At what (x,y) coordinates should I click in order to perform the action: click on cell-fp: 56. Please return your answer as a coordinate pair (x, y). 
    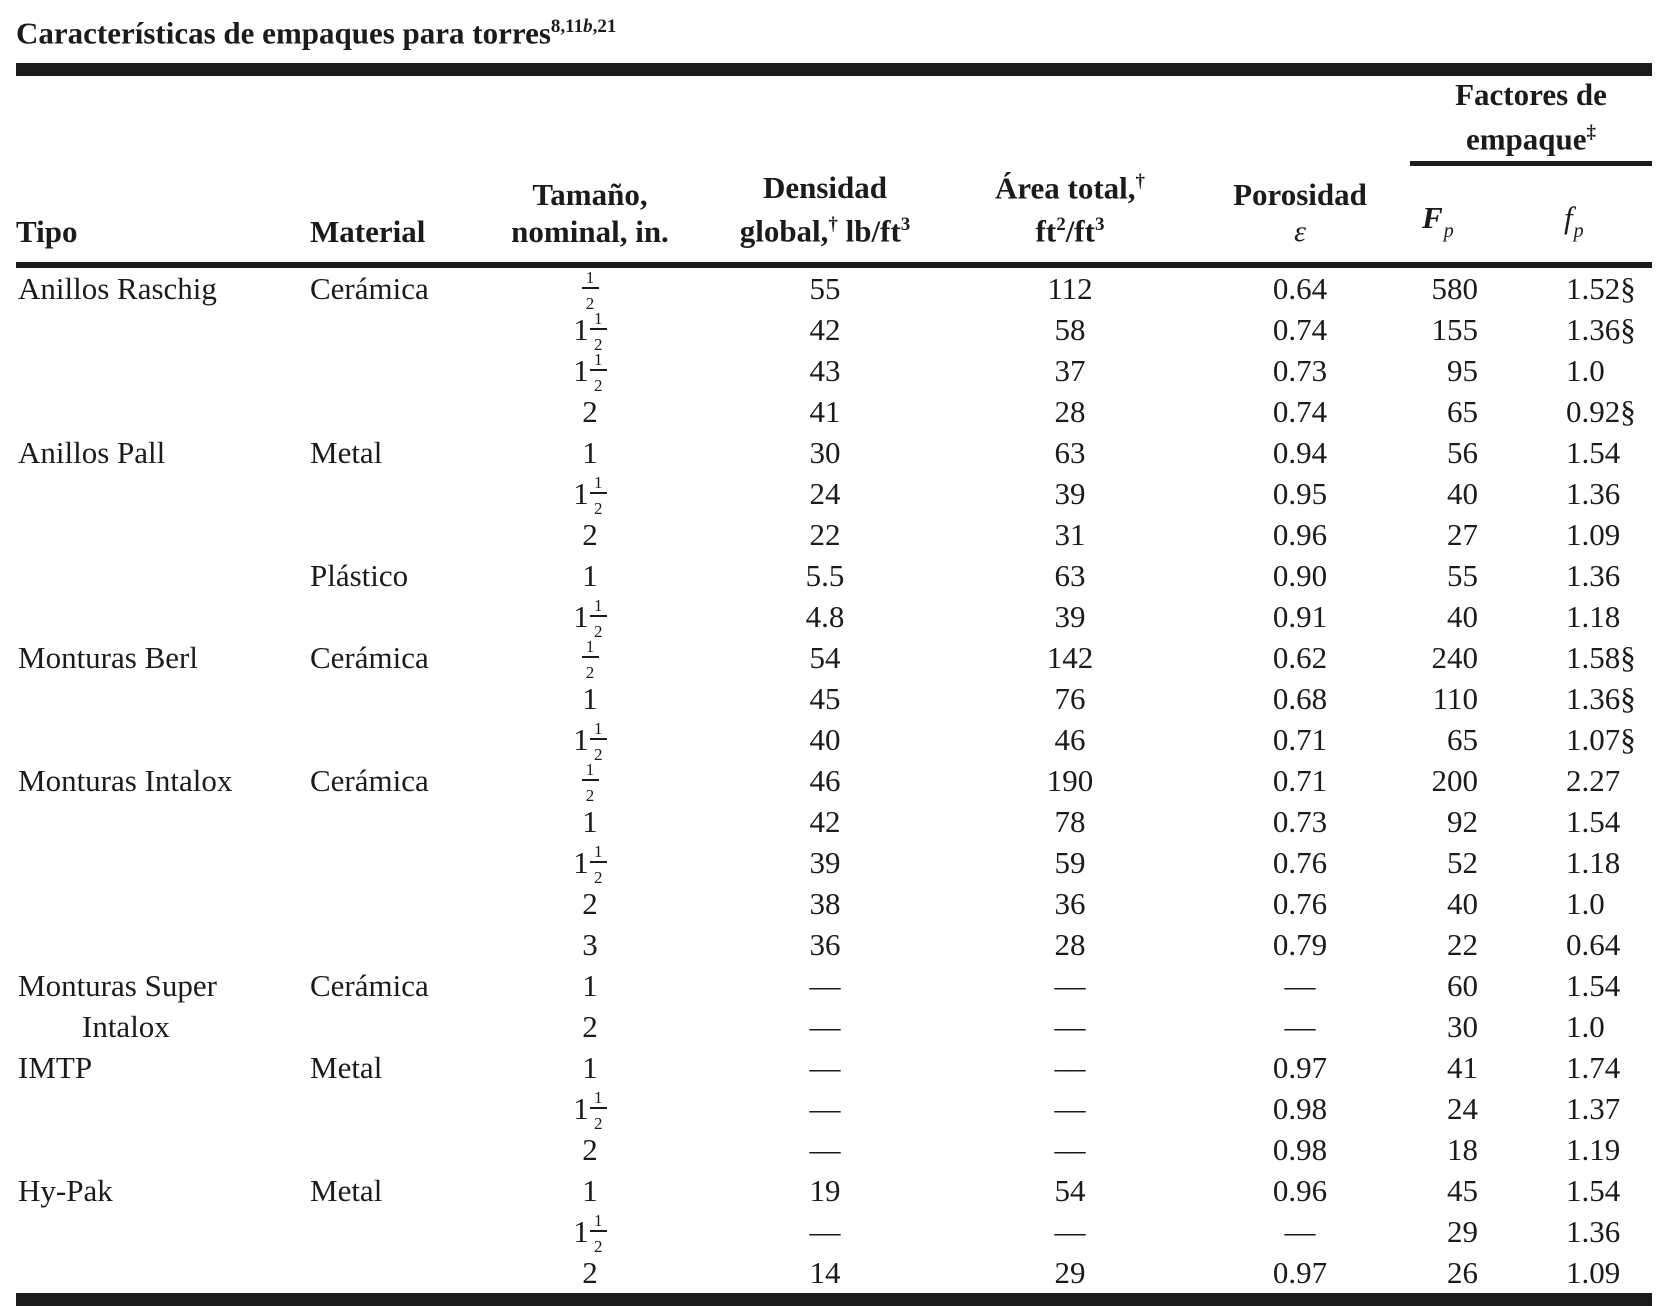
    Looking at the image, I should click on (1462, 452).